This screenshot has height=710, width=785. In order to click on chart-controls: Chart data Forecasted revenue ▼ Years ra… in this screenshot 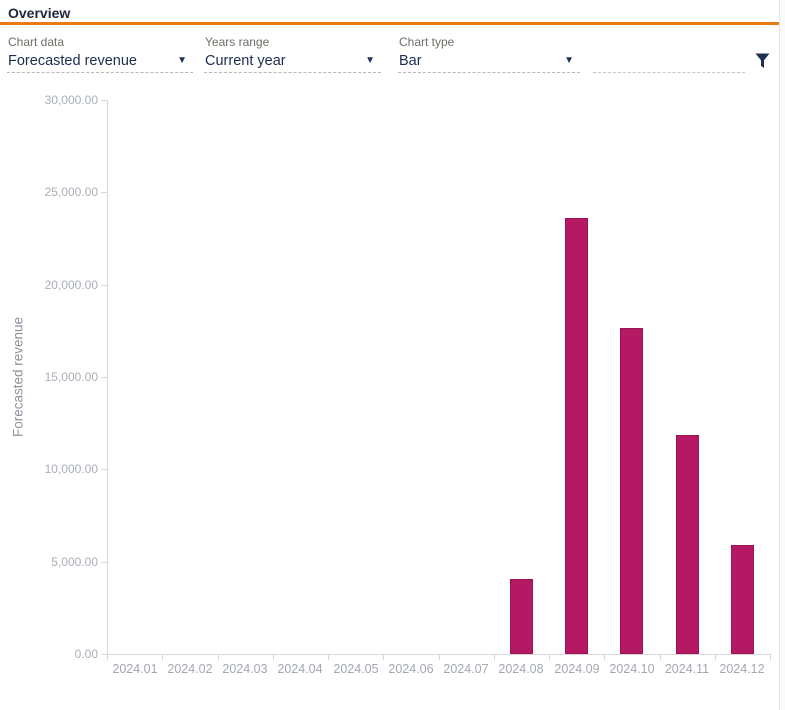, I will do `click(389, 55)`.